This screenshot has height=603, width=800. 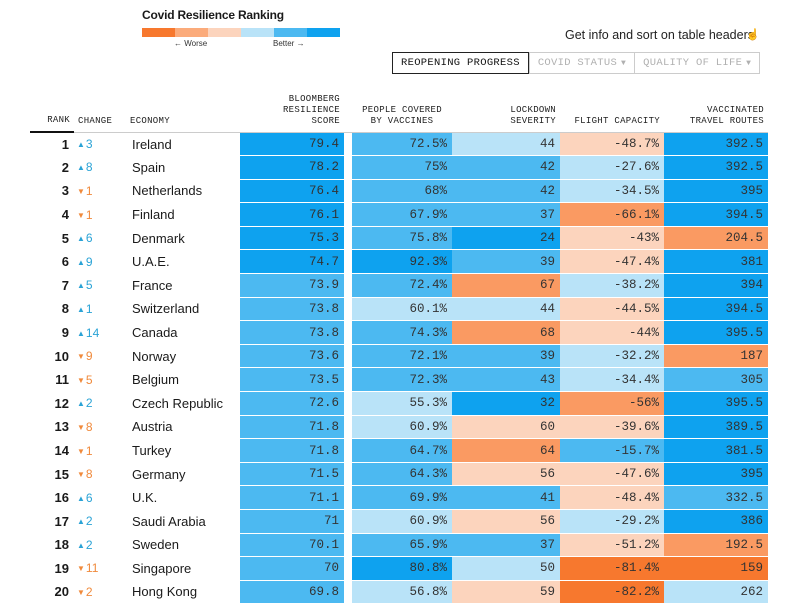 I want to click on tab-label: REOPENING PROGRESS, so click(x=460, y=63).